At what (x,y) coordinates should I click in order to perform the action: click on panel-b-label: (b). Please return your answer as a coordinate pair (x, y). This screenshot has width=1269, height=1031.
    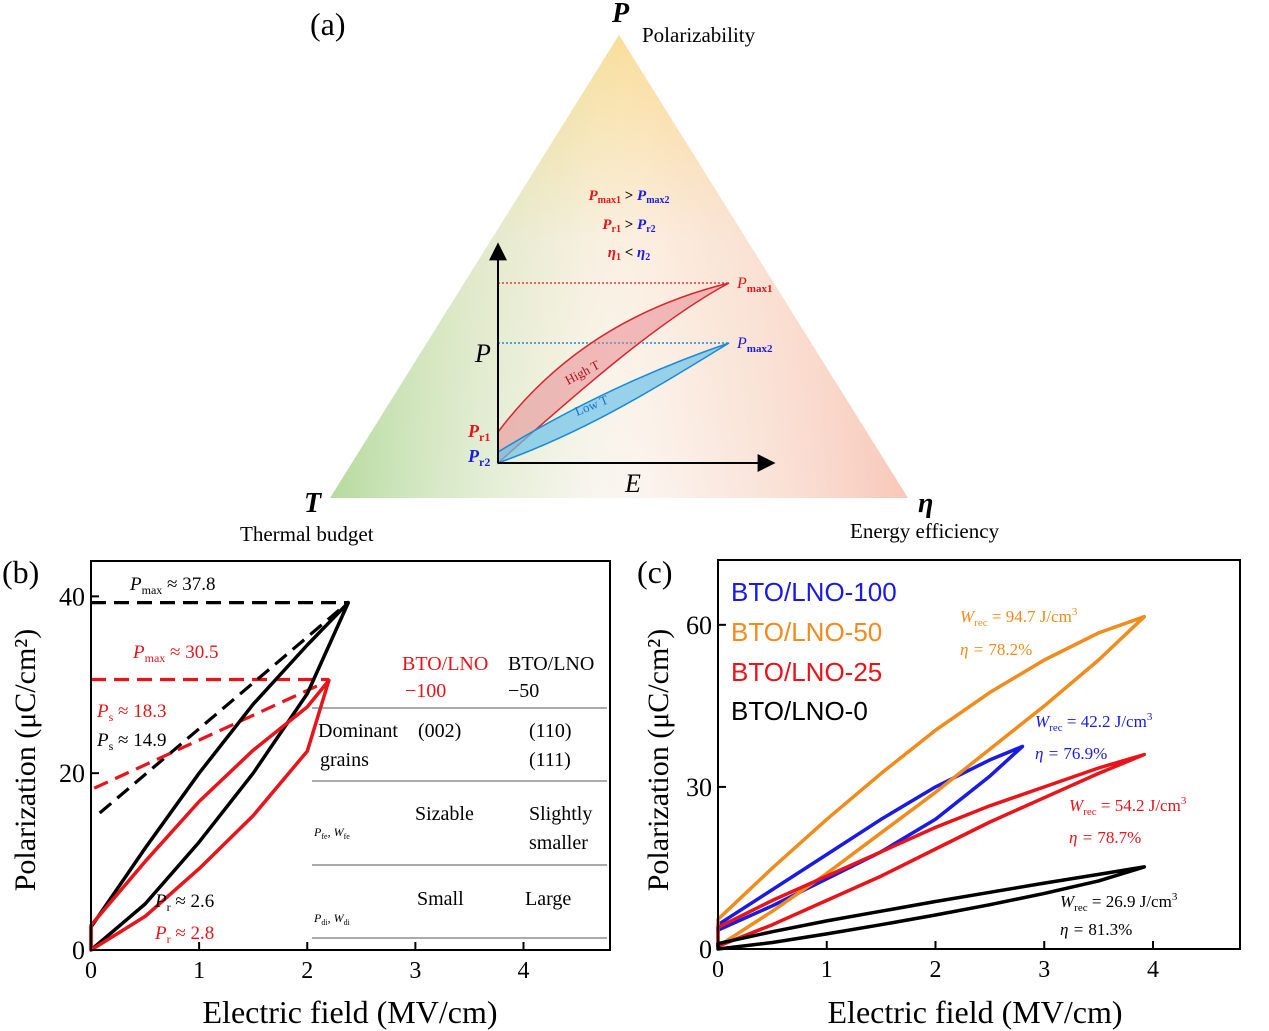
    Looking at the image, I should click on (20, 572).